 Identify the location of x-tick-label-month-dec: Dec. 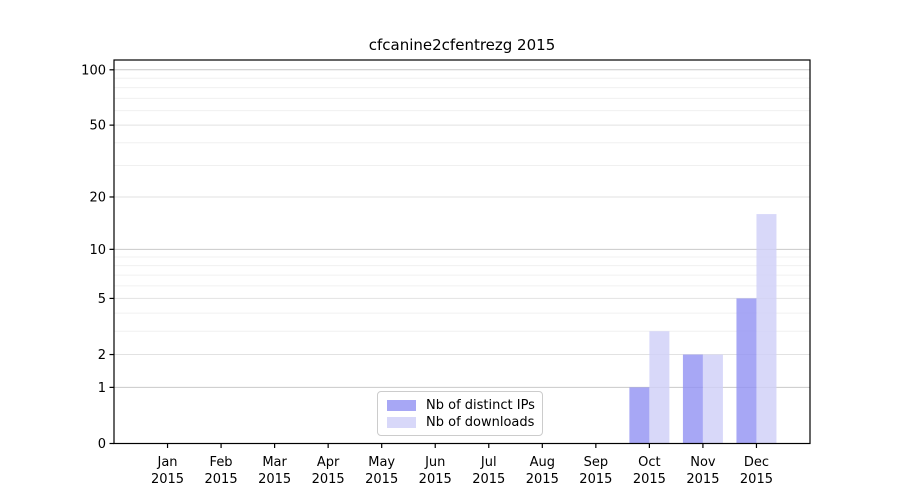
(756, 462).